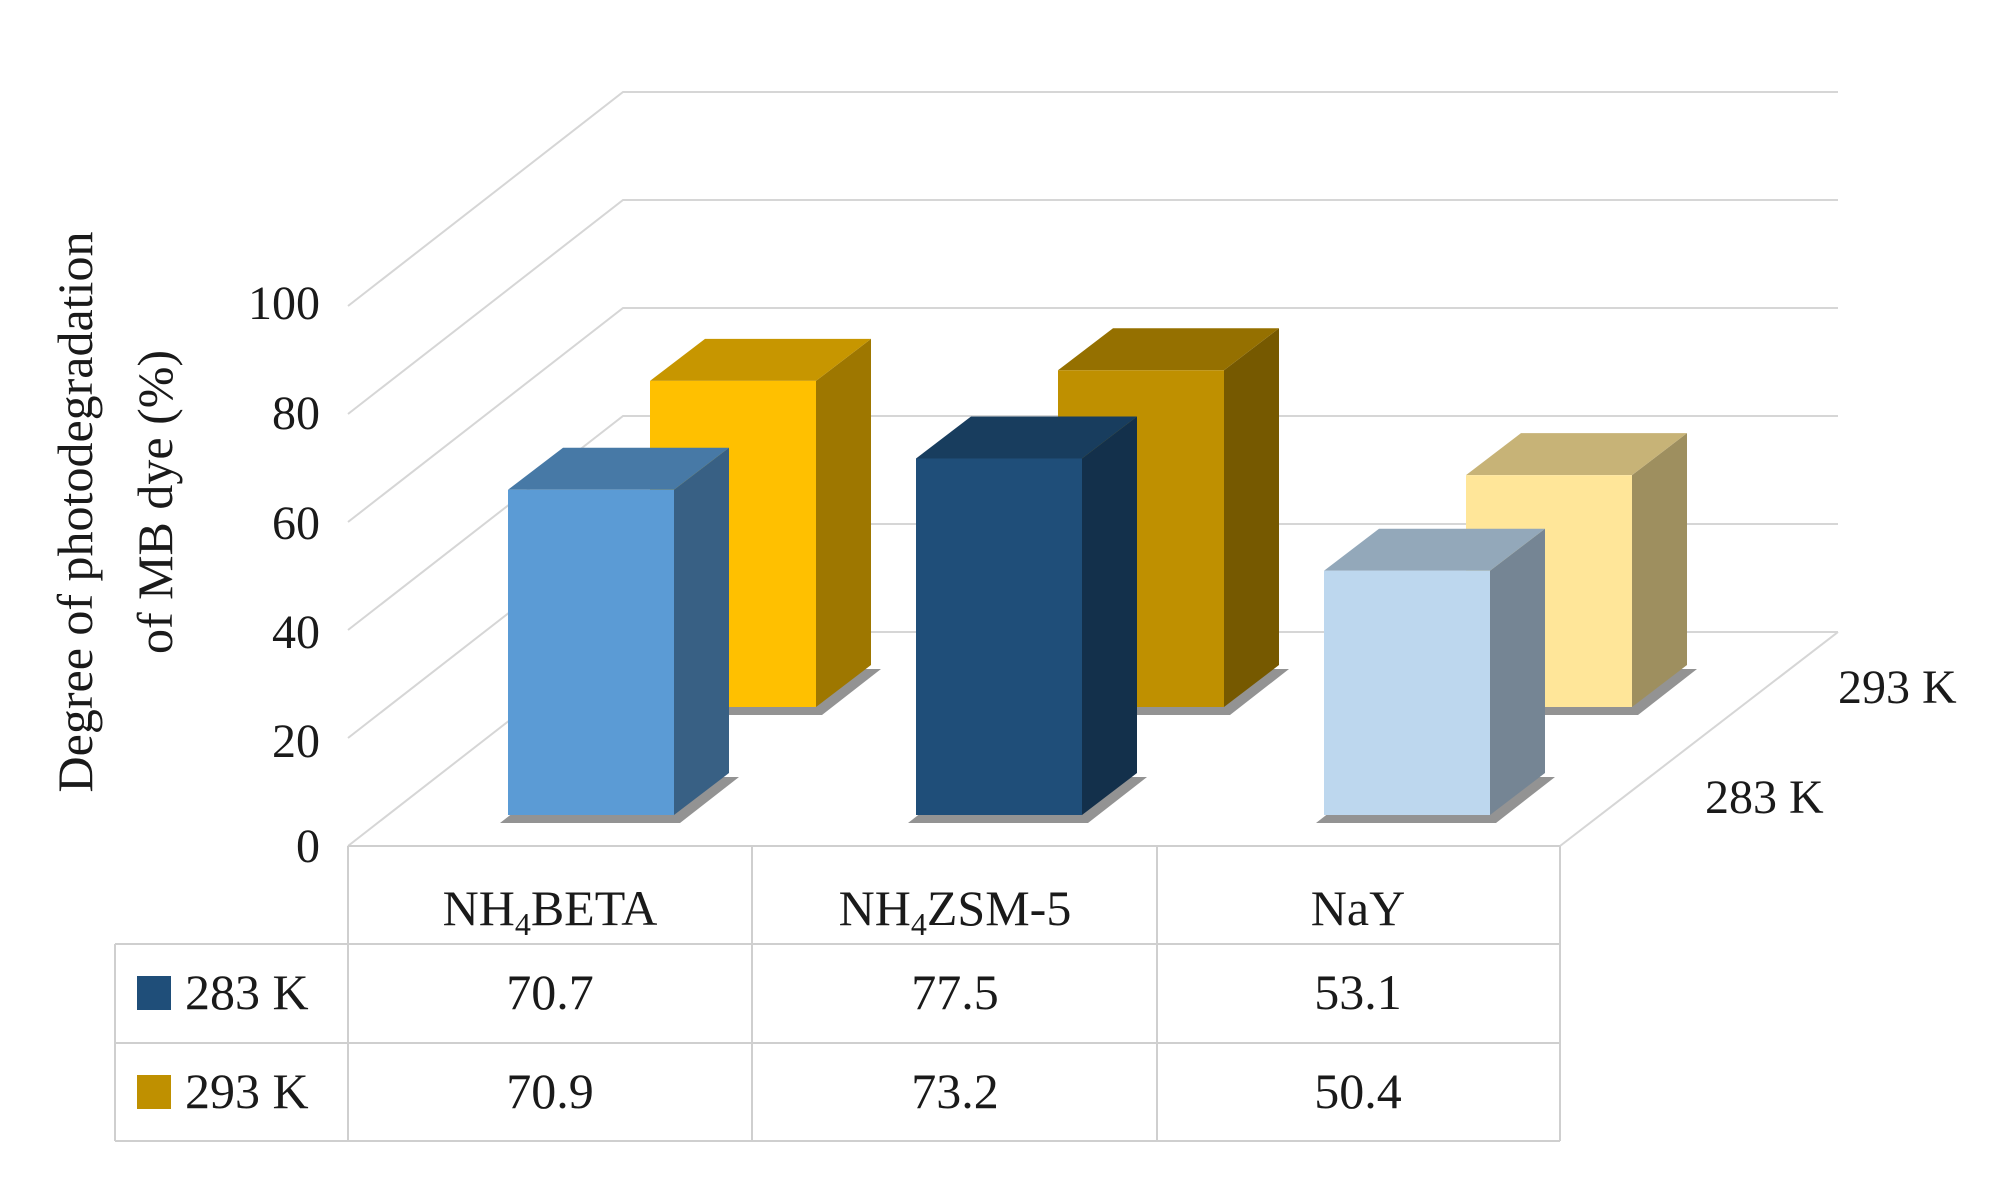 Image resolution: width=1999 pixels, height=1190 pixels. I want to click on depth-label-293: 293 K, so click(1897, 687).